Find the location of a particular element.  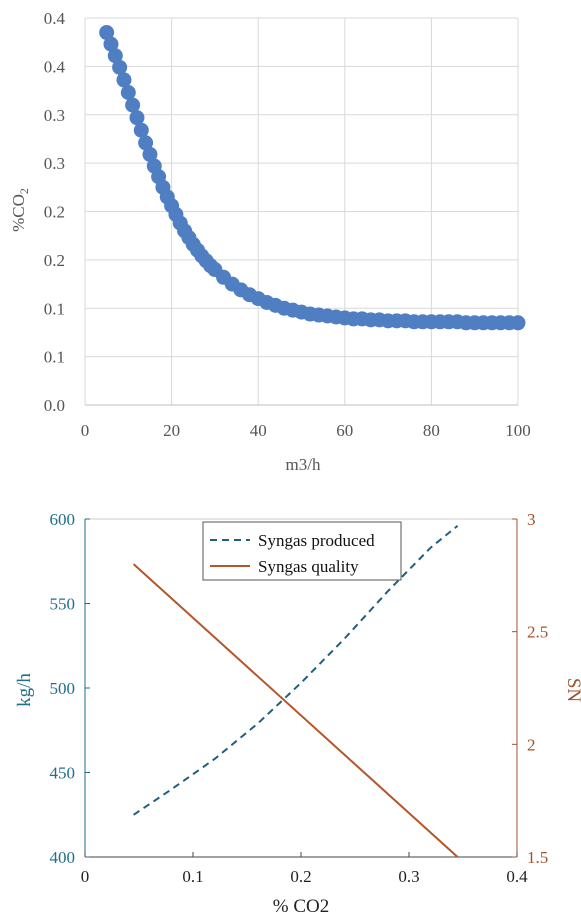

x-tick-label: 100 is located at coordinates (518, 430).